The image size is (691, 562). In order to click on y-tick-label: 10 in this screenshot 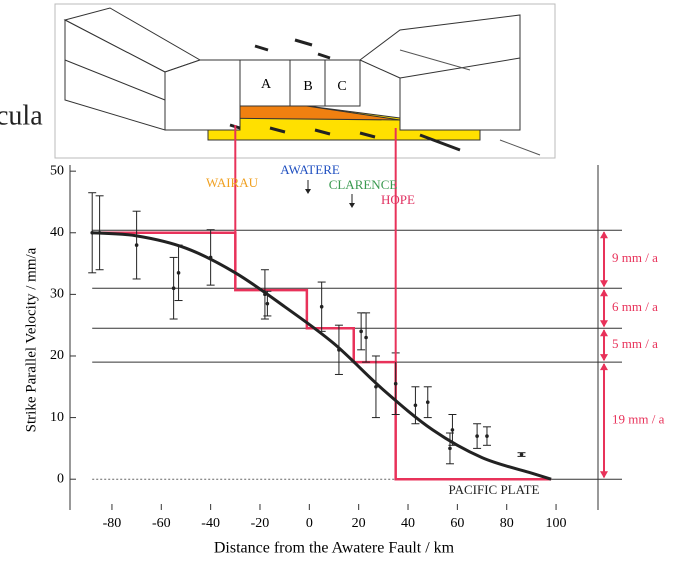, I will do `click(57, 417)`.